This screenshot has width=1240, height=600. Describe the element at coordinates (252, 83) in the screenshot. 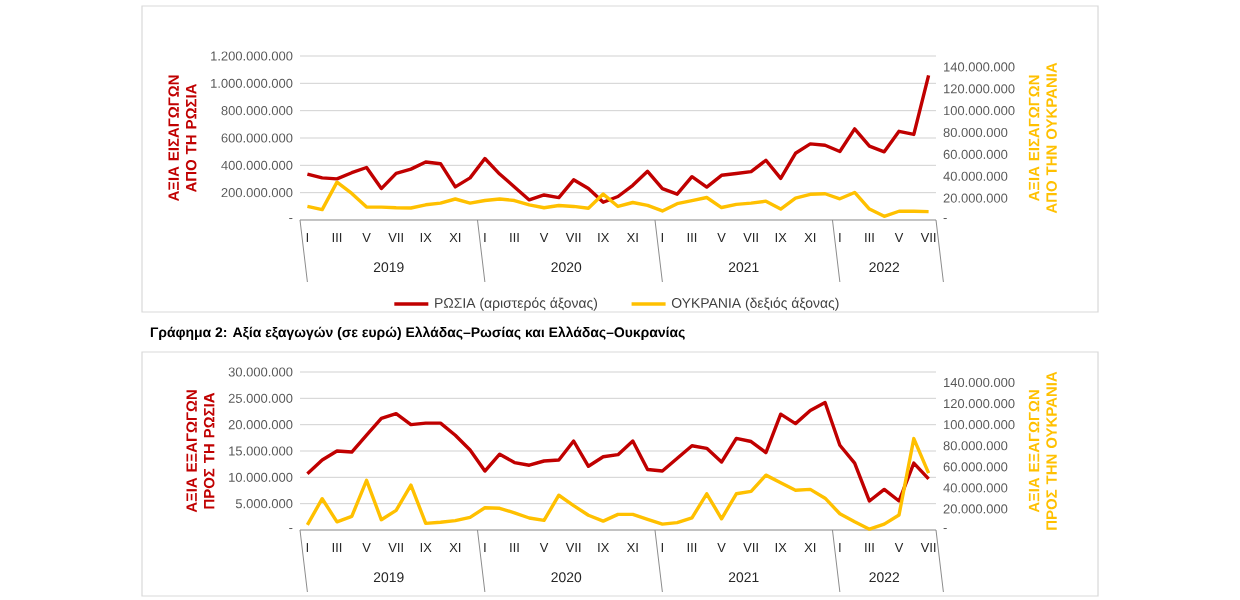

I see `y-tick-label: 1.000.000.000` at that location.